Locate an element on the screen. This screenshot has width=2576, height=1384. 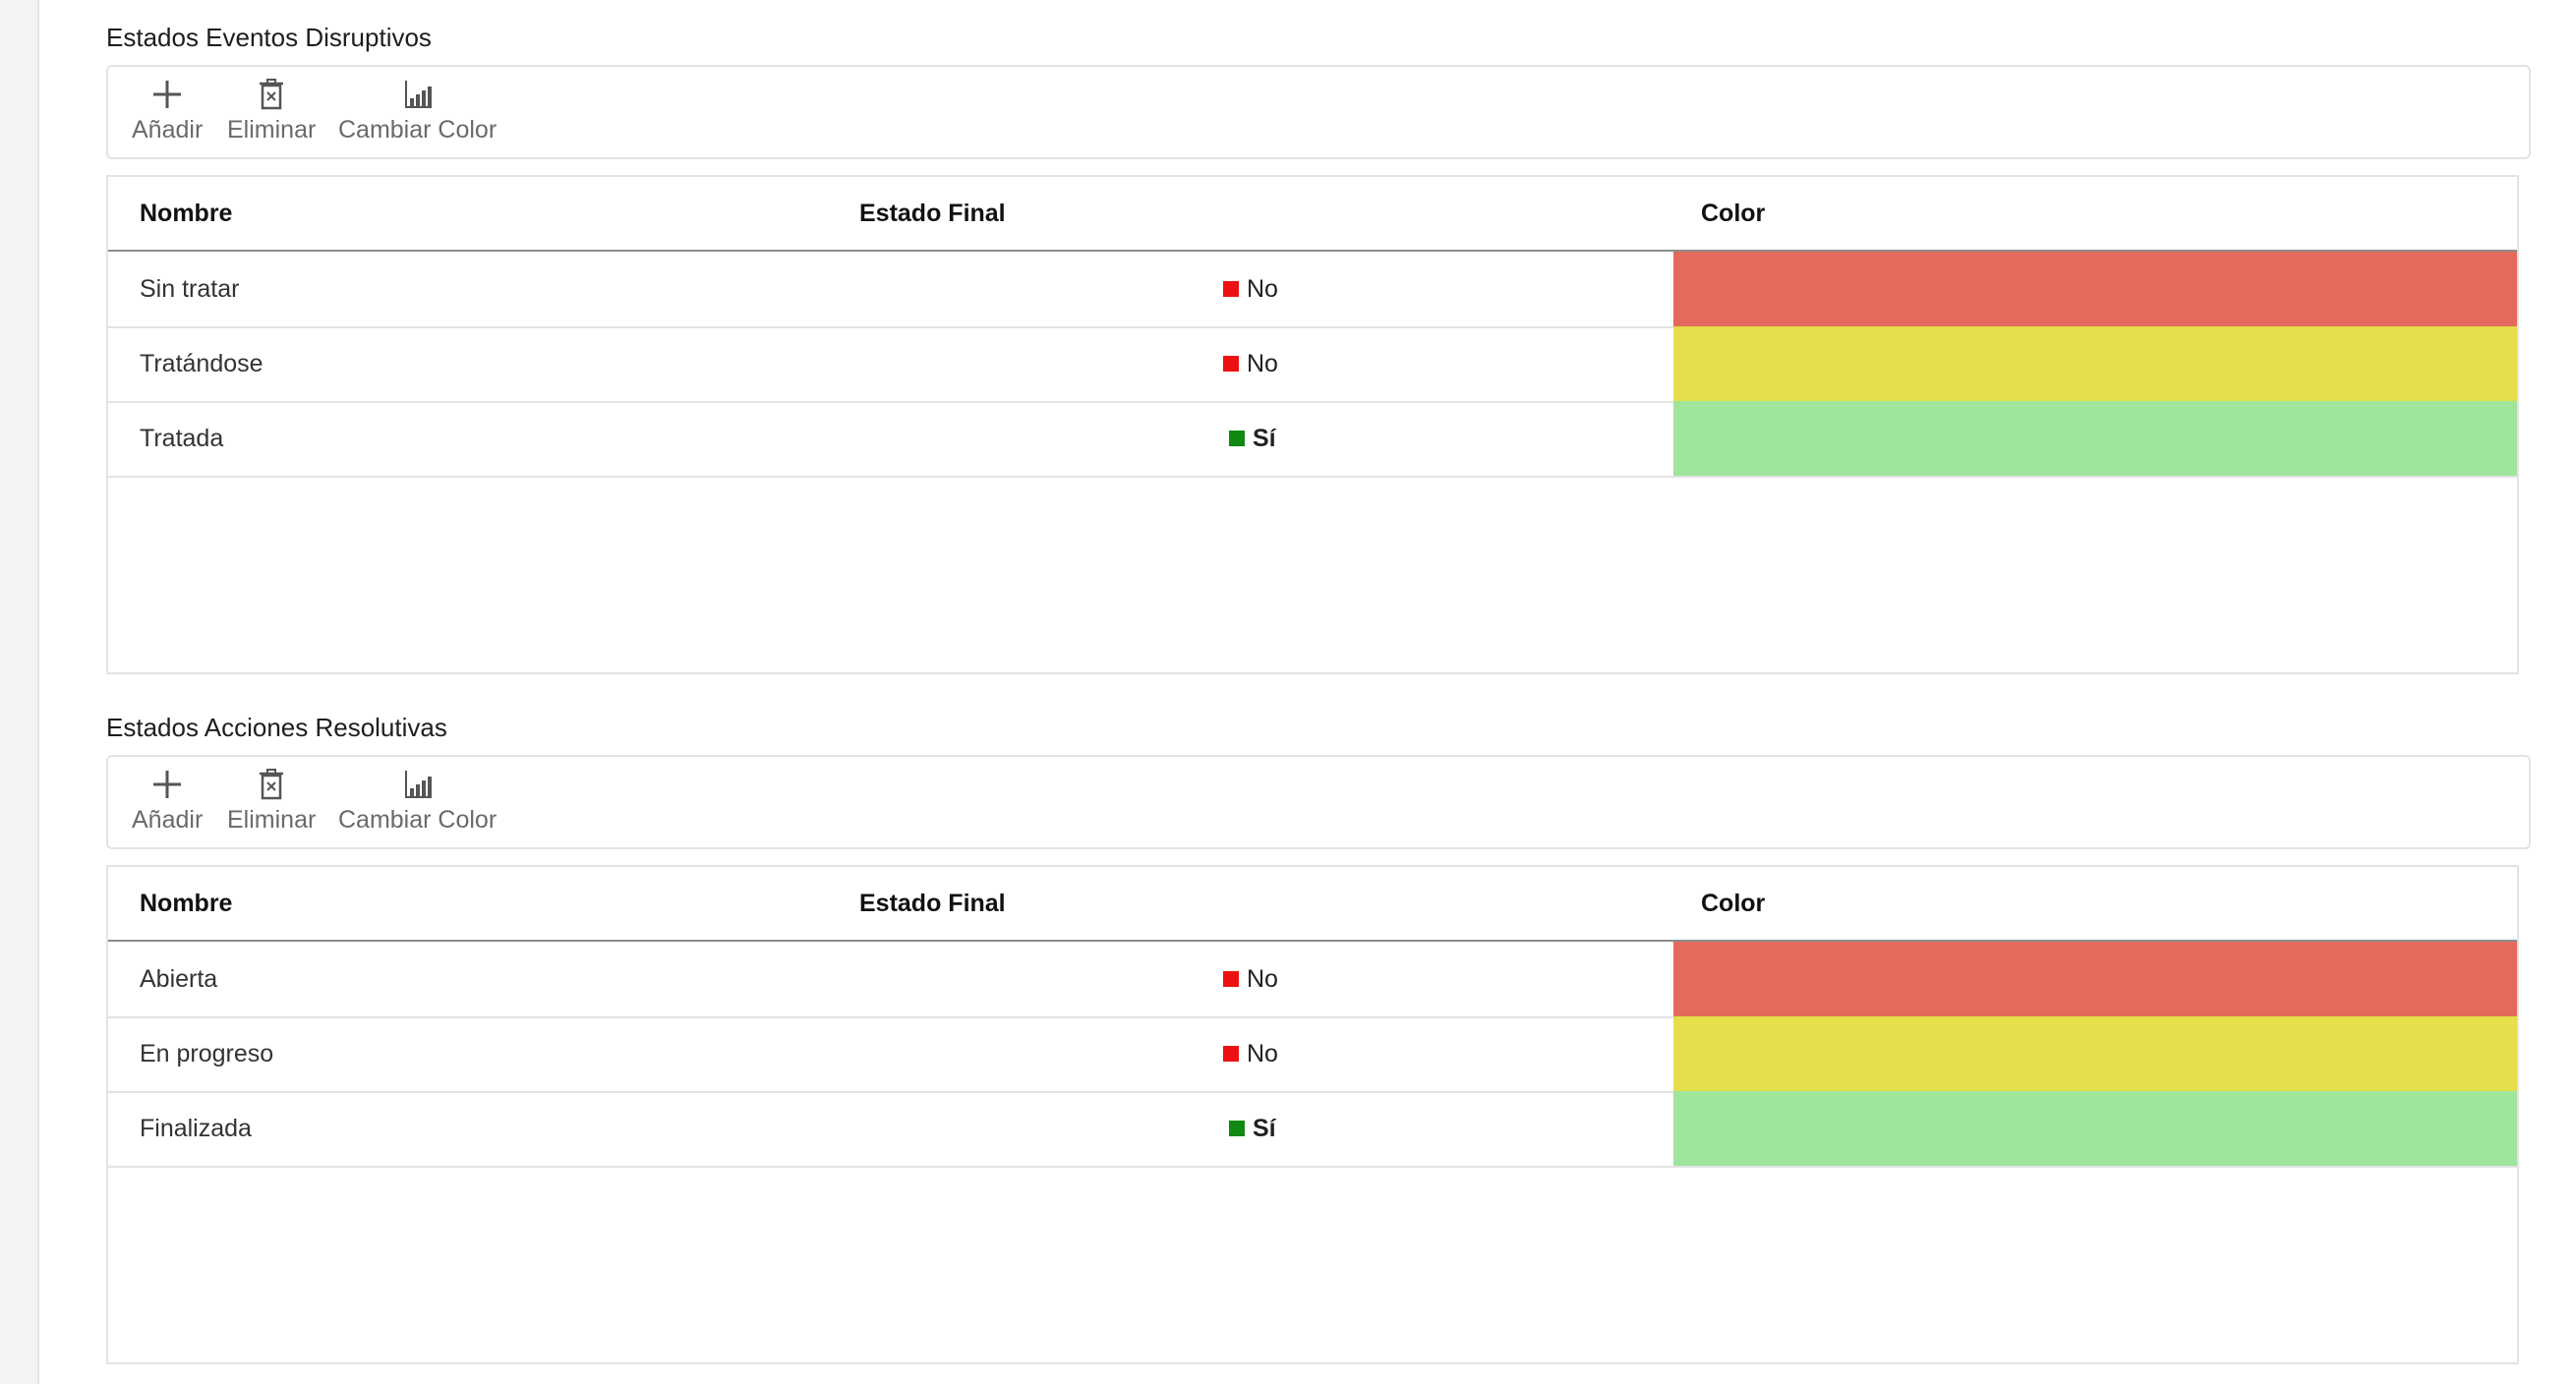
row-name: En progreso is located at coordinates (207, 1053).